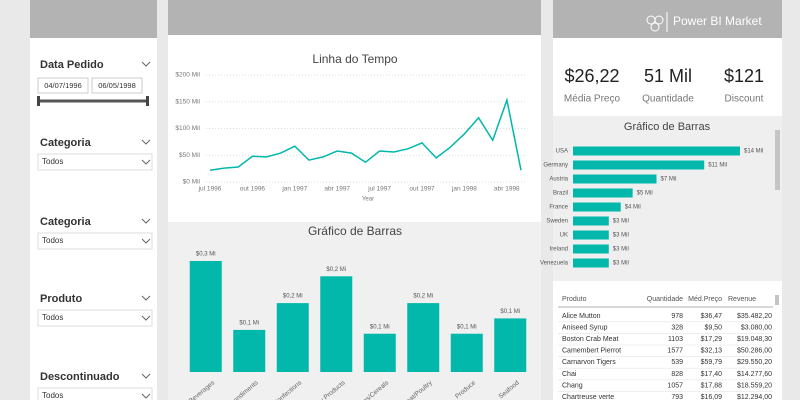  Describe the element at coordinates (190, 155) in the screenshot. I see `y-tick-label: $50 Mil` at that location.